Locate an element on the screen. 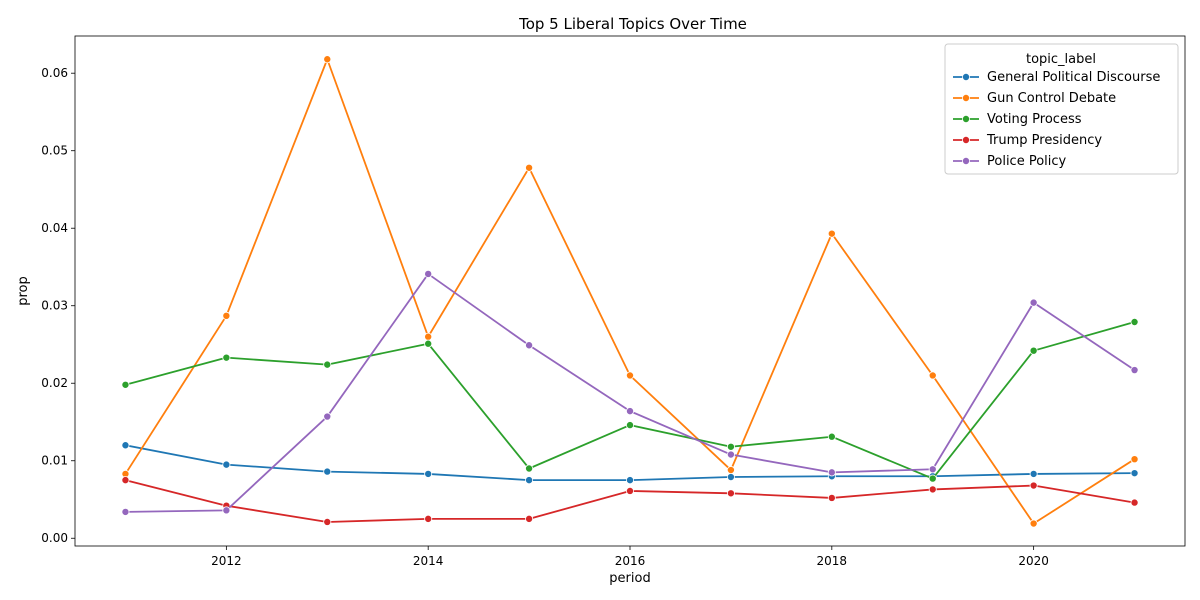 Image resolution: width=1200 pixels, height=600 pixels. legend-item: Voting Process is located at coordinates (1017, 119).